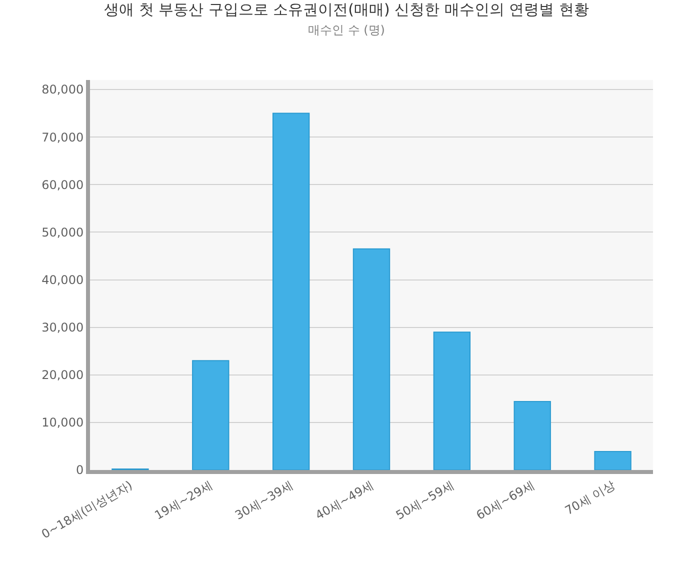 The image size is (693, 580). What do you see at coordinates (346, 30) in the screenshot?
I see `chart-subtitle: 매수인 수 (명)` at bounding box center [346, 30].